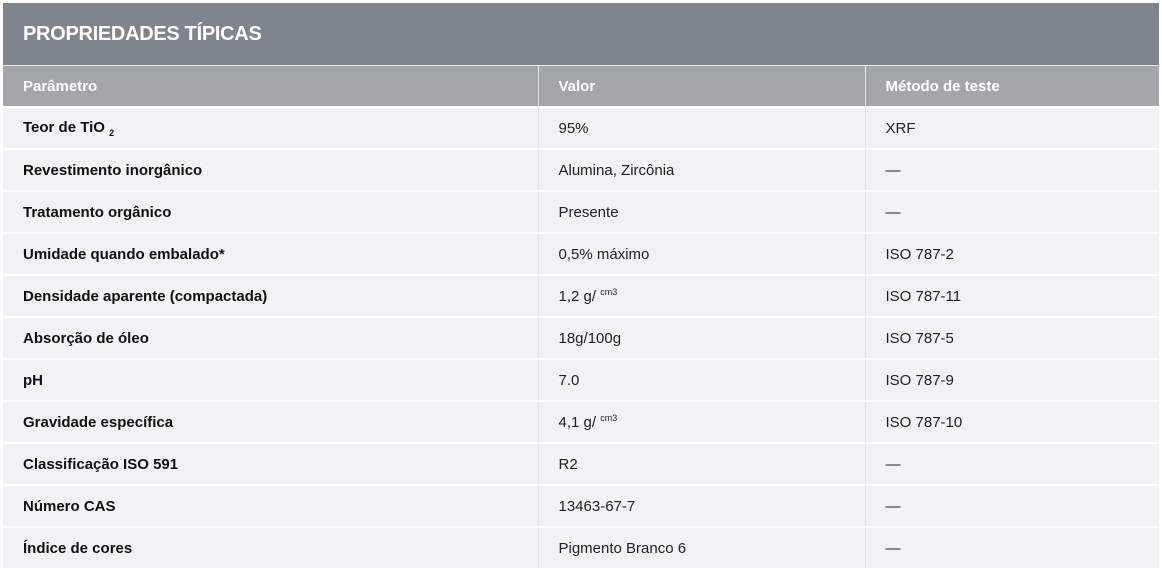 Image resolution: width=1162 pixels, height=568 pixels. Describe the element at coordinates (271, 169) in the screenshot. I see `cell-parameter: Revestimento inorgânico` at that location.